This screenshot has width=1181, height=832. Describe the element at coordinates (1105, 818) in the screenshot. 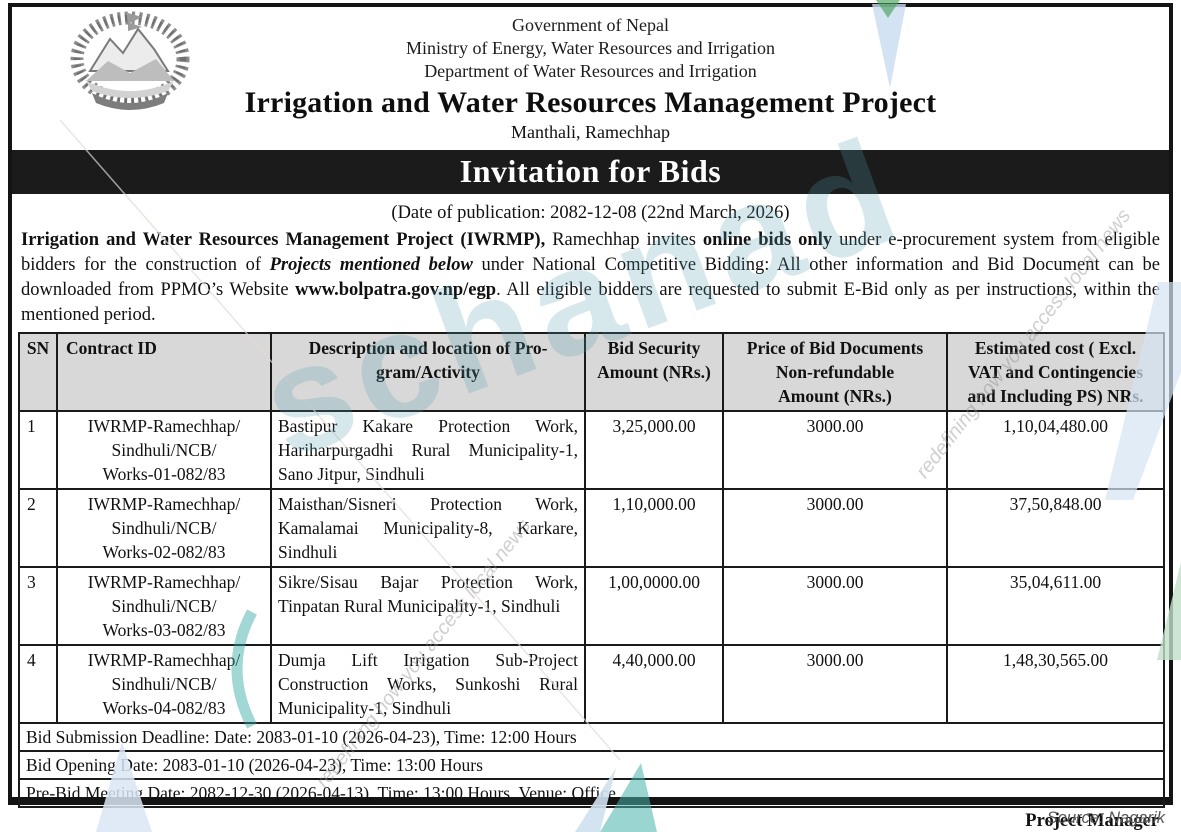

I see `source-attribution: Source: Nagarik` at that location.